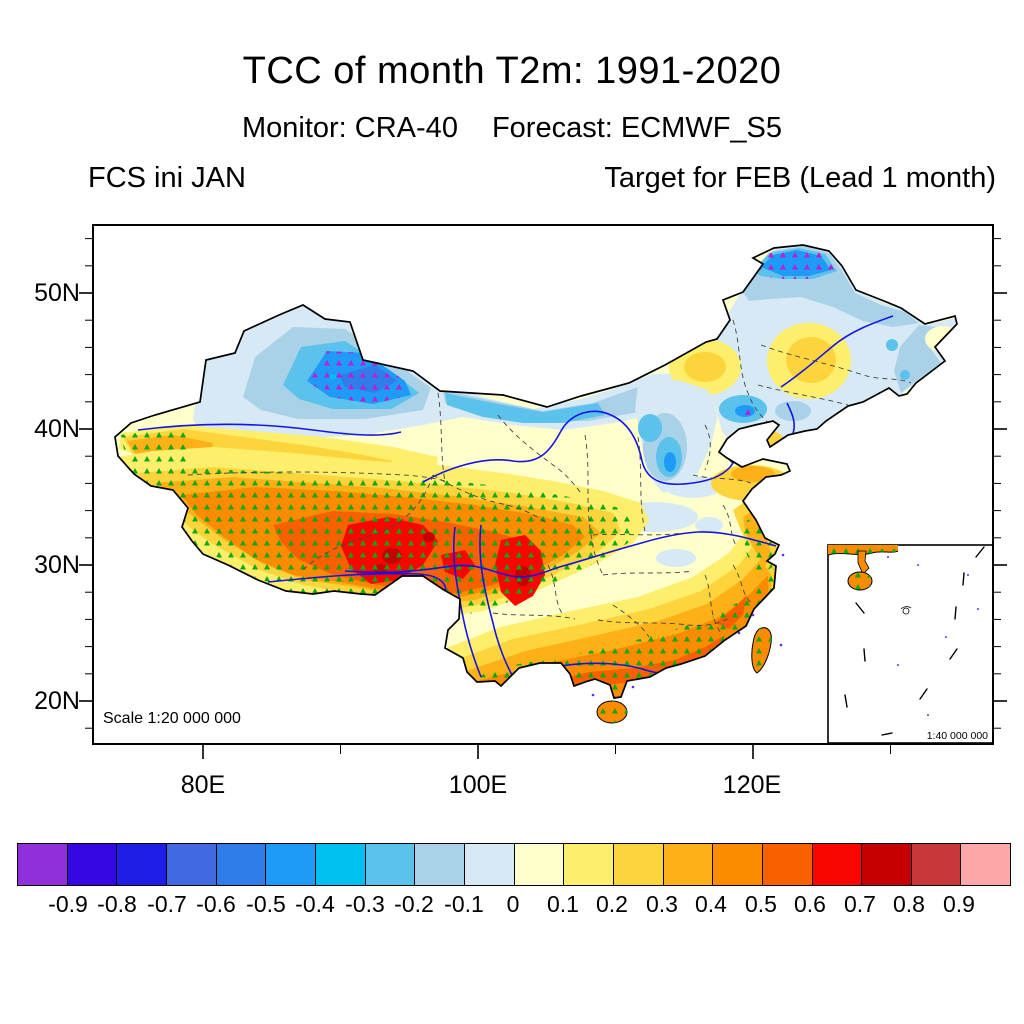 This screenshot has width=1024, height=1024. Describe the element at coordinates (761, 904) in the screenshot. I see `colorbar-label: 0.5` at that location.